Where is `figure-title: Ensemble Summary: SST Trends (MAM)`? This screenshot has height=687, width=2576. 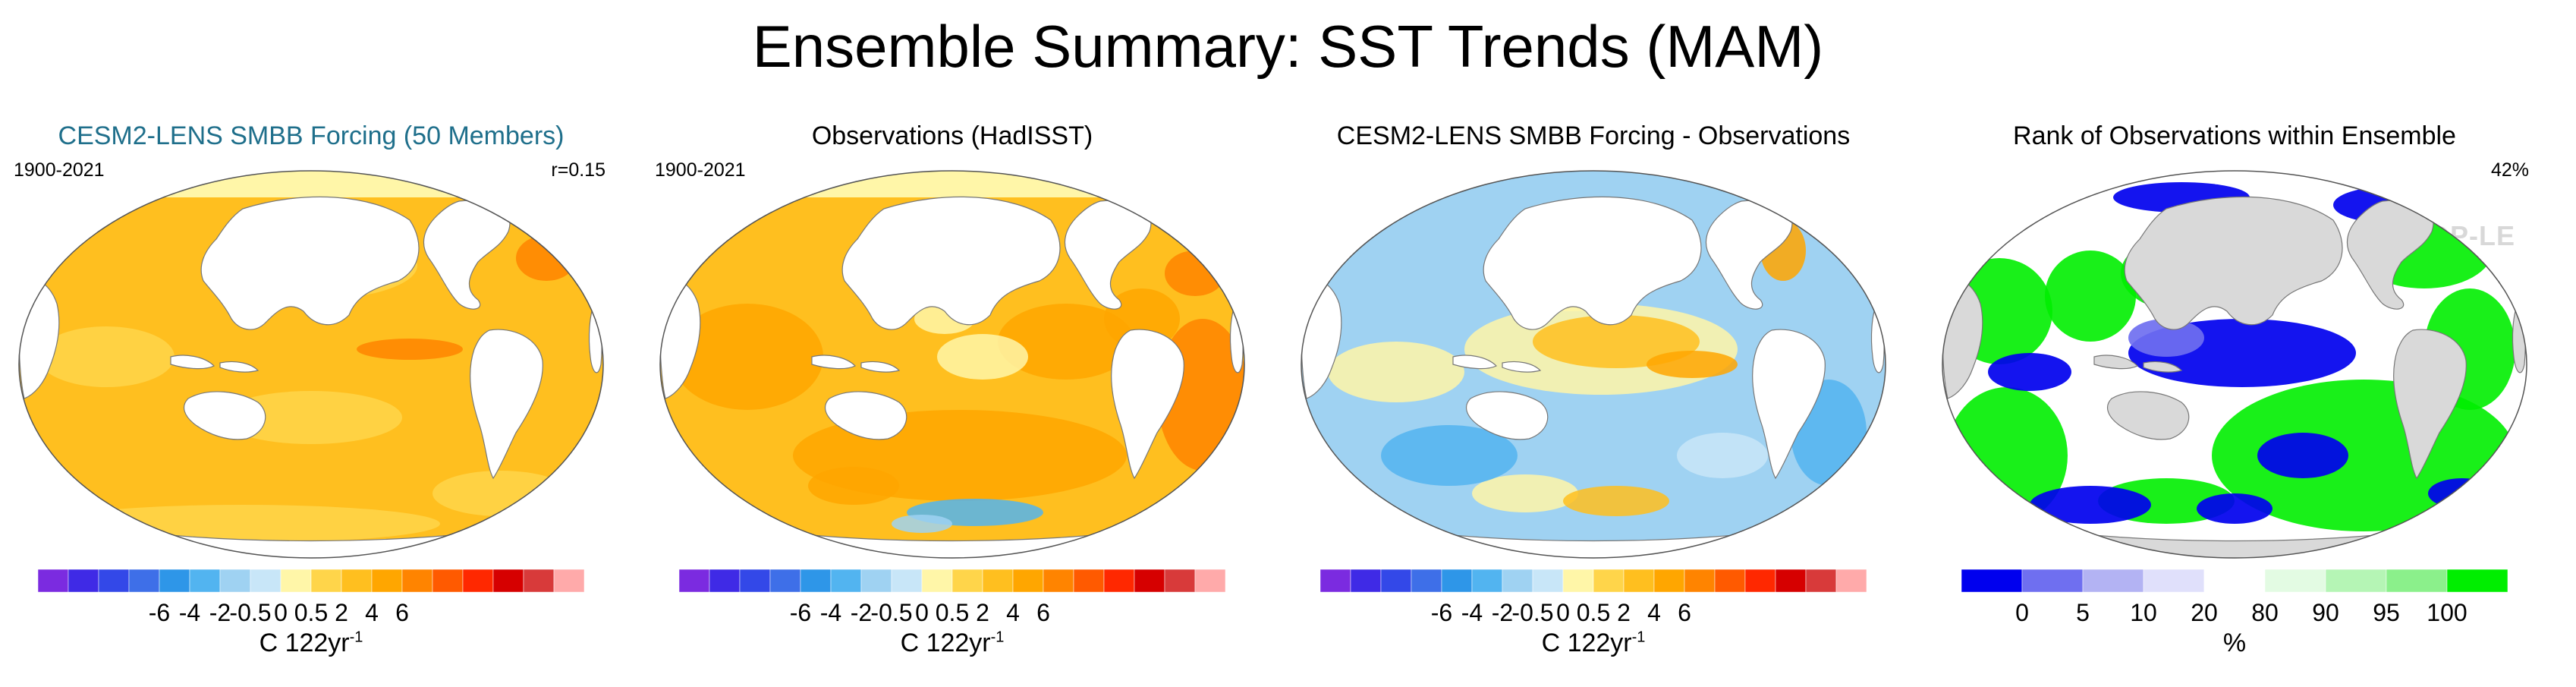
figure-title: Ensemble Summary: SST Trends (MAM) is located at coordinates (1288, 46).